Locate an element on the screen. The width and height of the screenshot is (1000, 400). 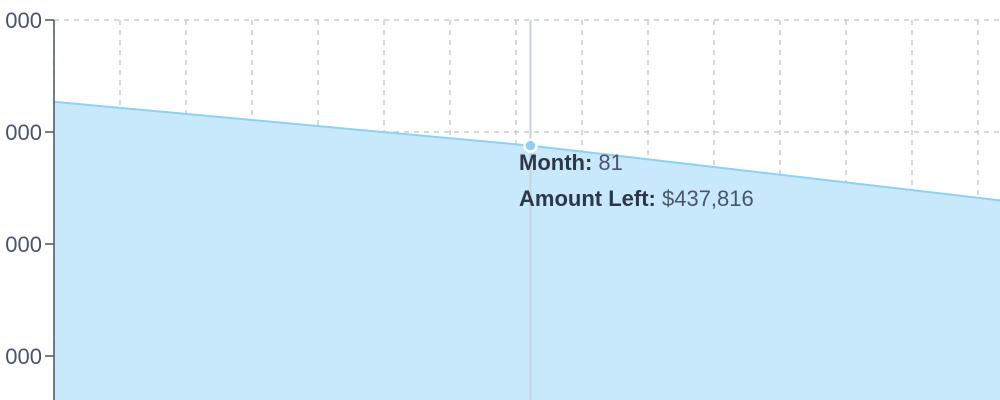
tooltip-amount-label: Amount Left: is located at coordinates (587, 198).